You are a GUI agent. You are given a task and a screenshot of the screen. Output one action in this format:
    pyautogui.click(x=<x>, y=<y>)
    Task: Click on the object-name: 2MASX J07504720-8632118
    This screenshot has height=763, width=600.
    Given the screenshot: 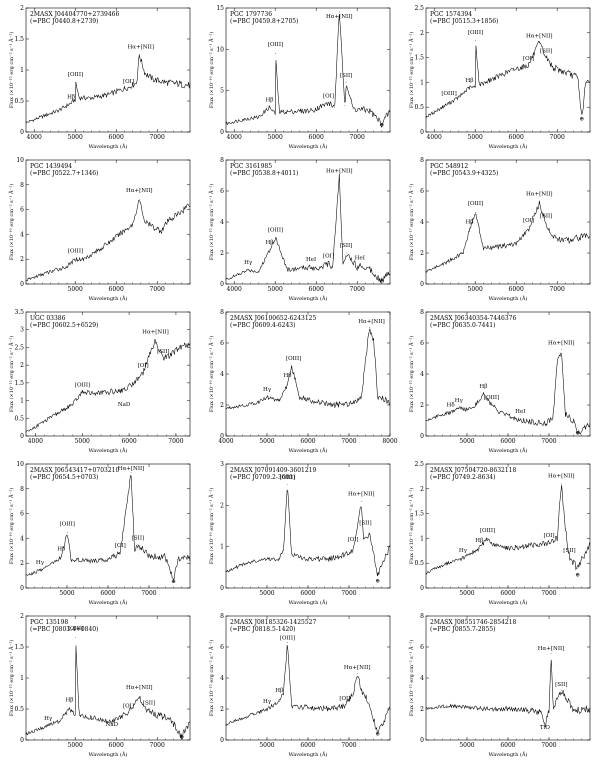 What is the action you would take?
    pyautogui.click(x=473, y=470)
    